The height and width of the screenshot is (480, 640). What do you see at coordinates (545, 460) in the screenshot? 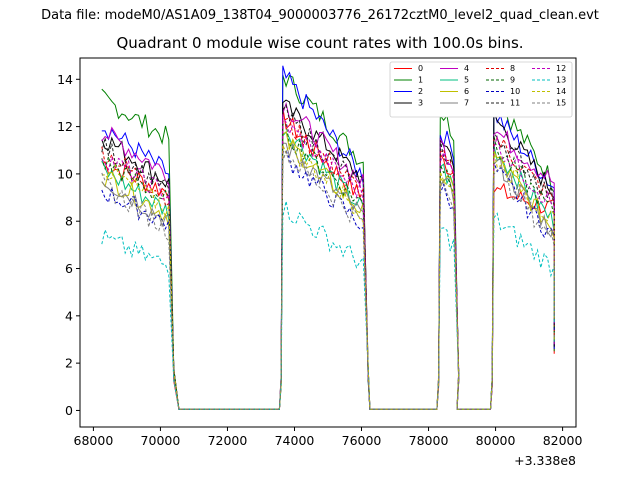
I see `x-offset-label: +3.338e8` at bounding box center [545, 460].